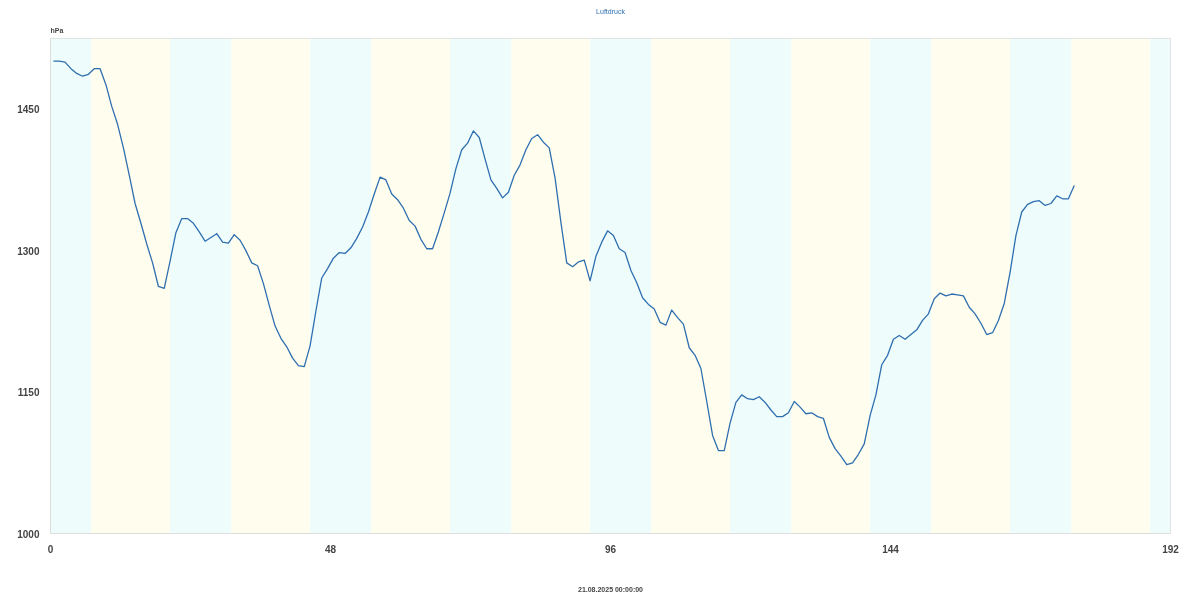 Image resolution: width=1200 pixels, height=600 pixels. I want to click on x-tick-label: 96, so click(610, 549).